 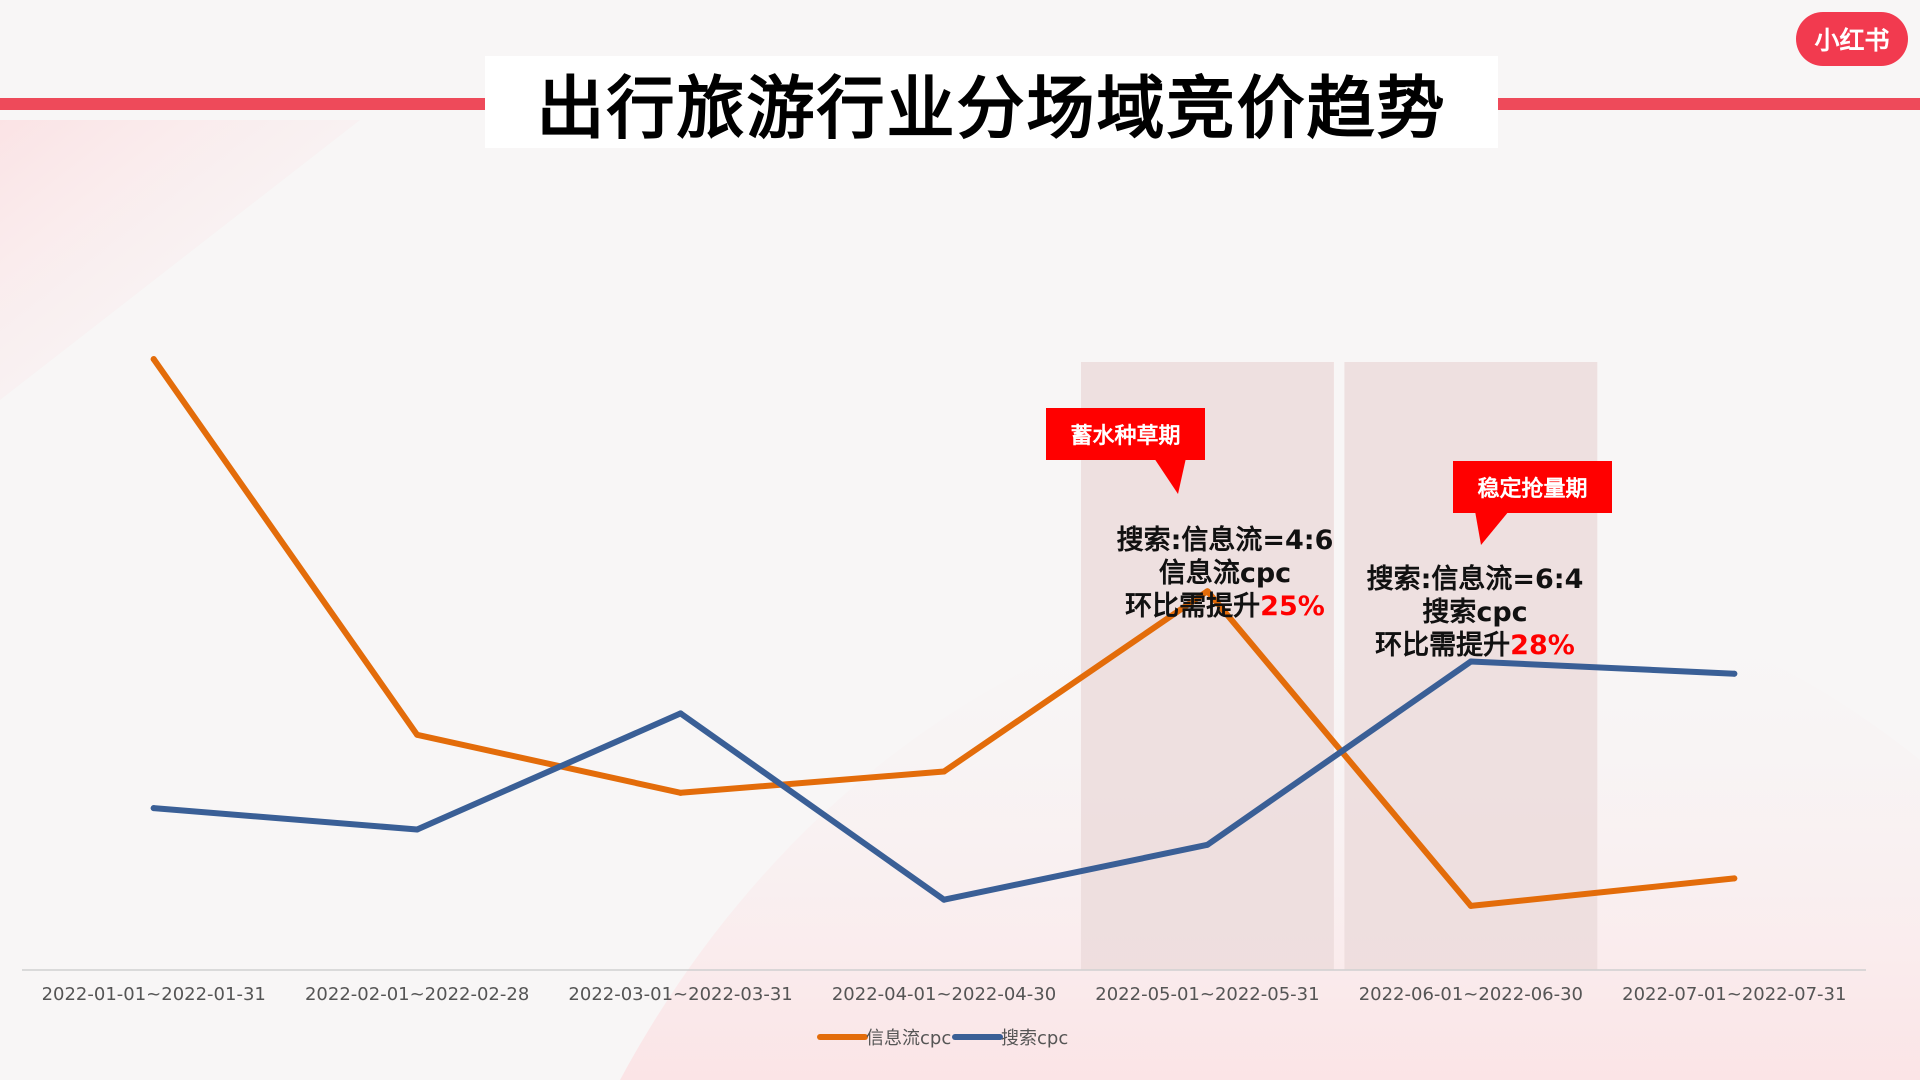 What do you see at coordinates (1443, 645) in the screenshot?
I see `note-2-line-3-text: 环比需提升` at bounding box center [1443, 645].